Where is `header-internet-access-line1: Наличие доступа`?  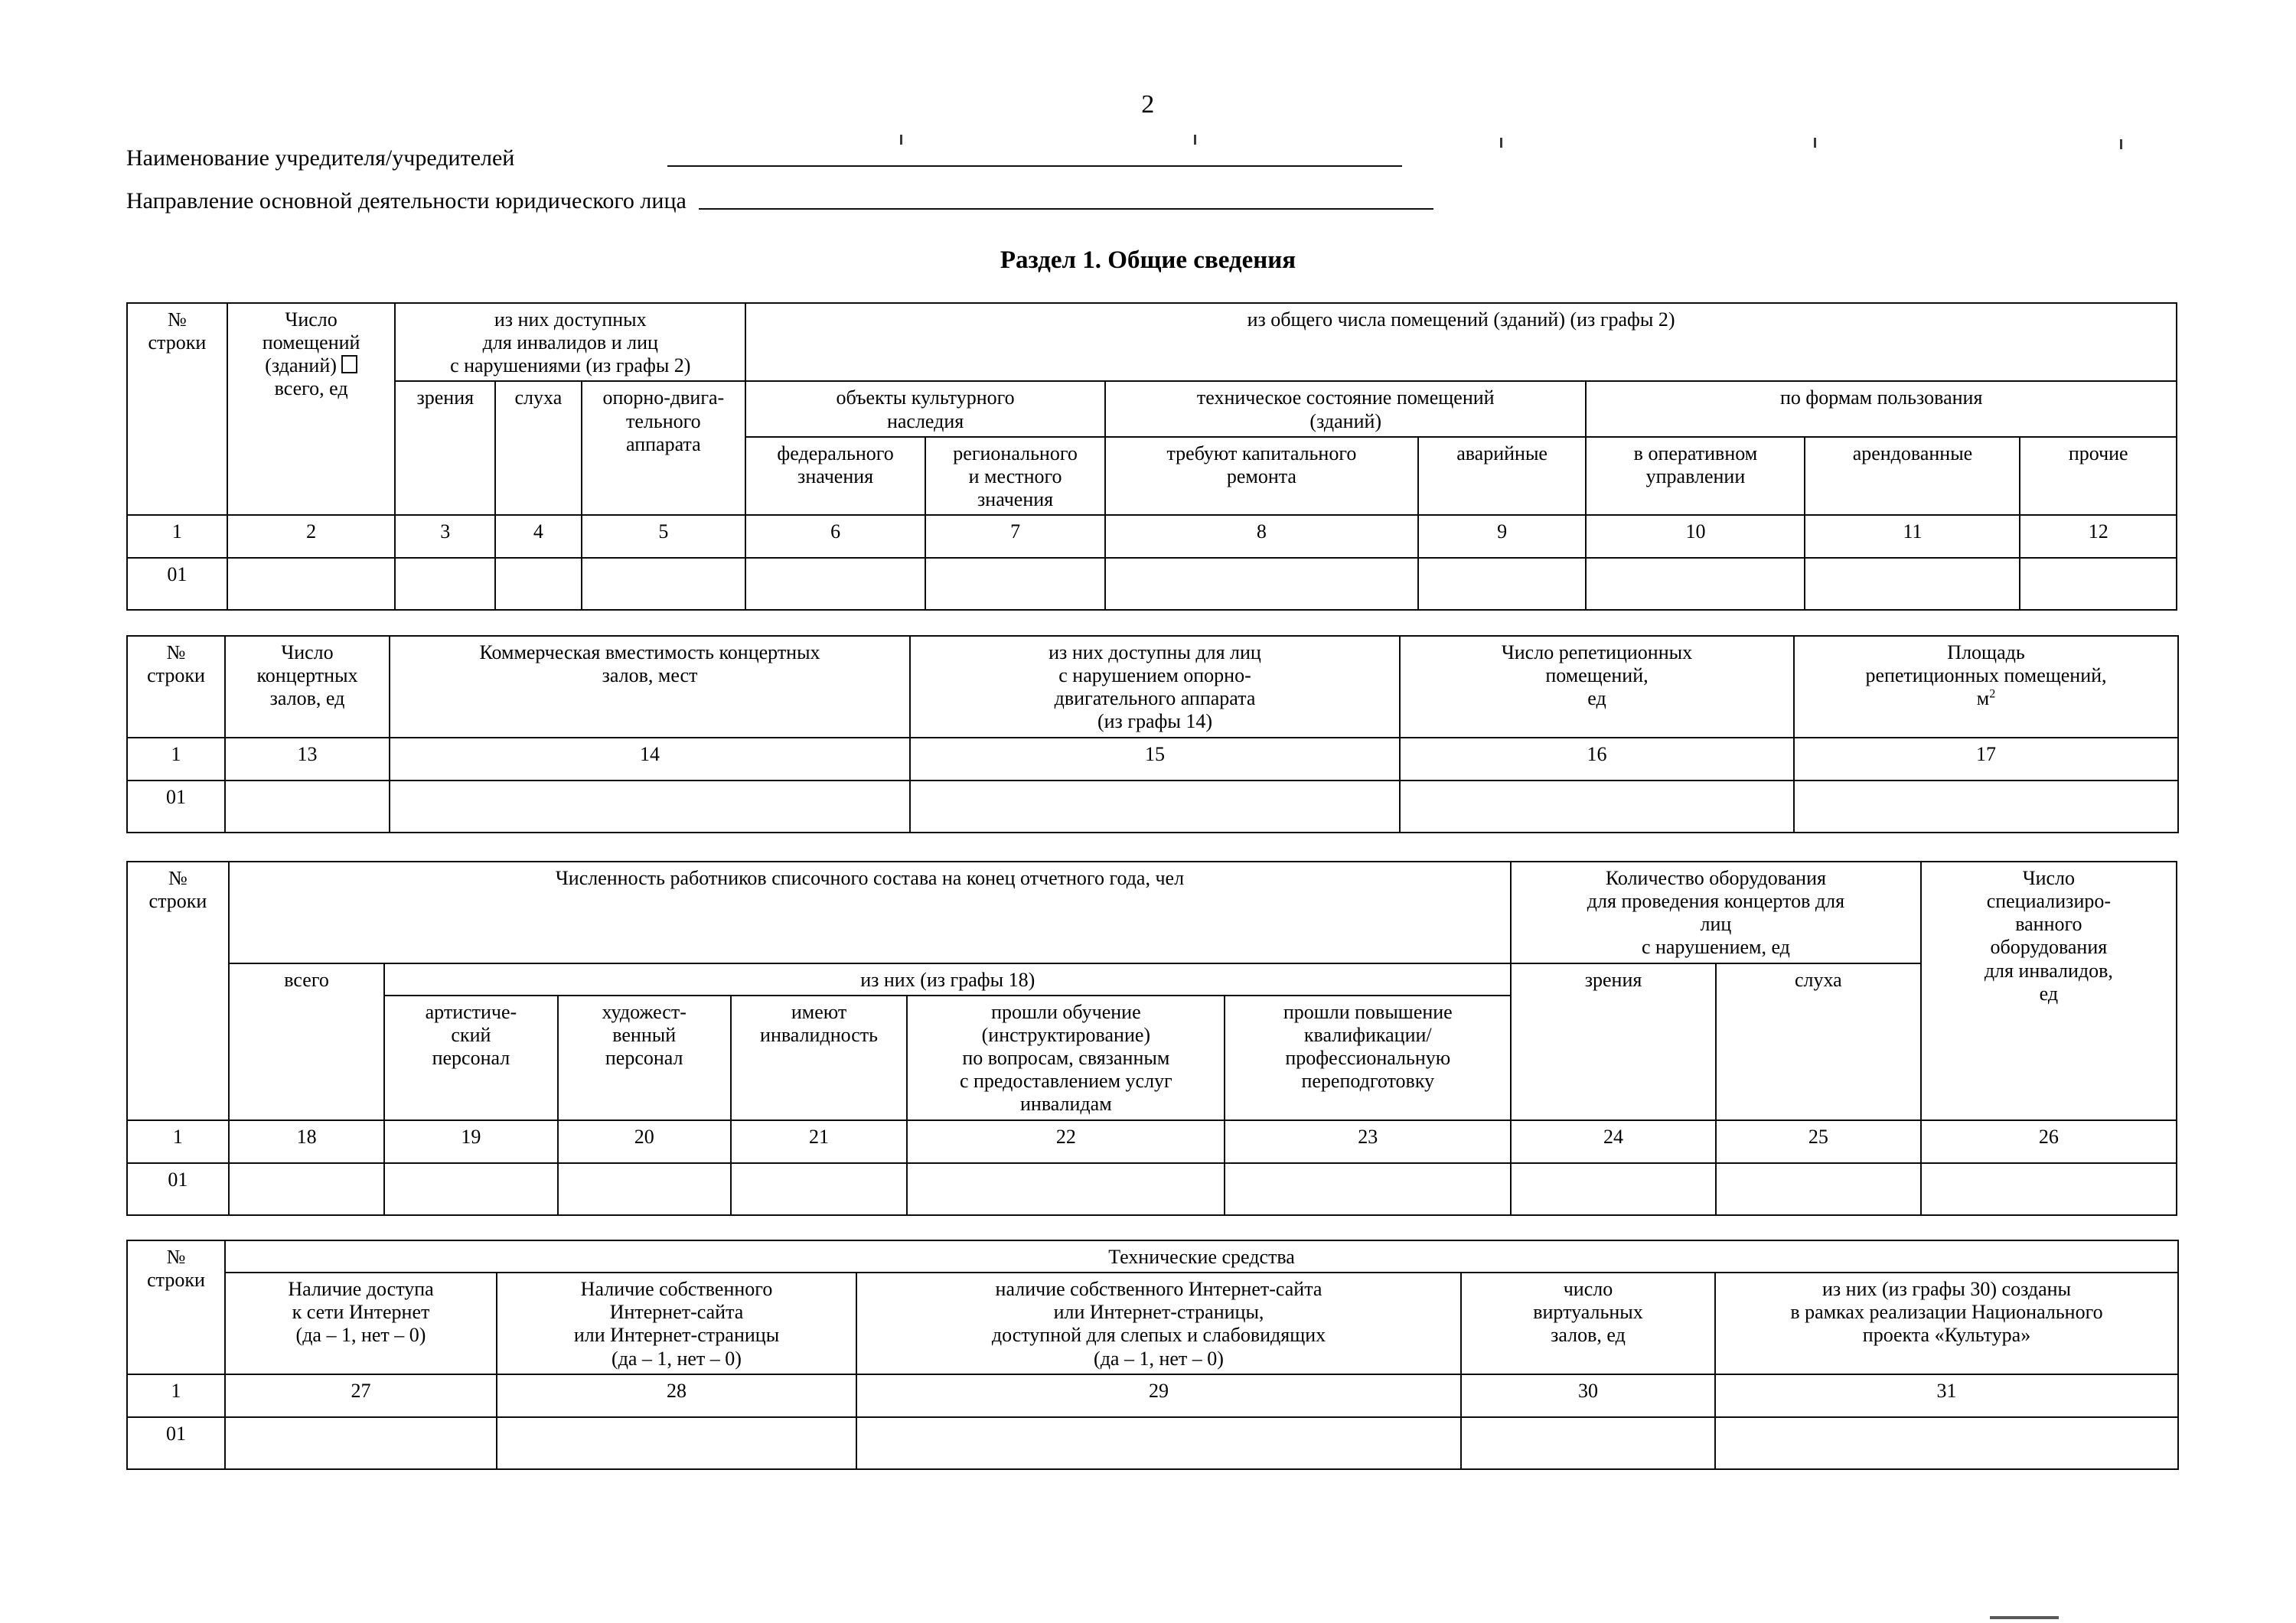
header-internet-access-line1: Наличие доступа is located at coordinates (361, 1290).